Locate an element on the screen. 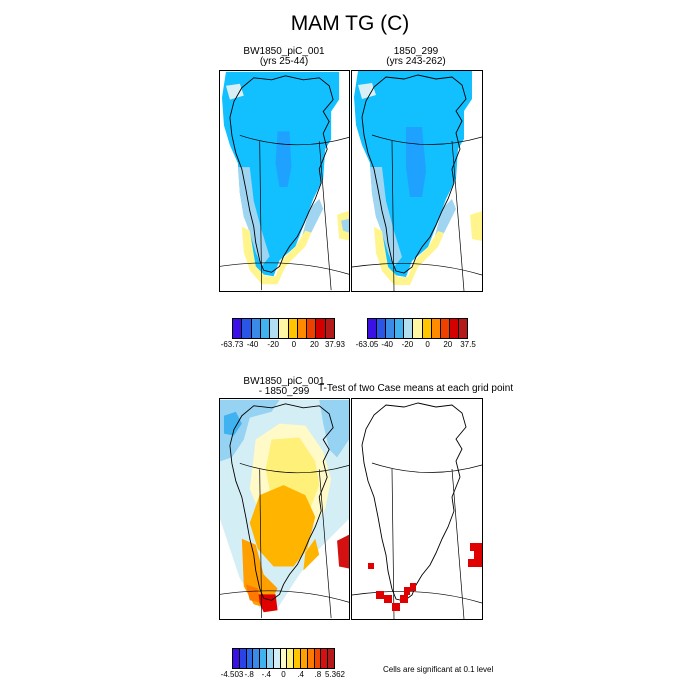  colorbar-3-swatches is located at coordinates (283, 658).